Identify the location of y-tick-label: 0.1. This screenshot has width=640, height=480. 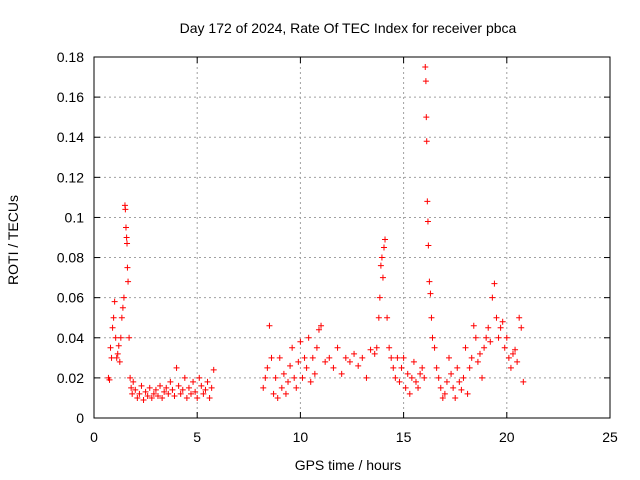
(75, 217).